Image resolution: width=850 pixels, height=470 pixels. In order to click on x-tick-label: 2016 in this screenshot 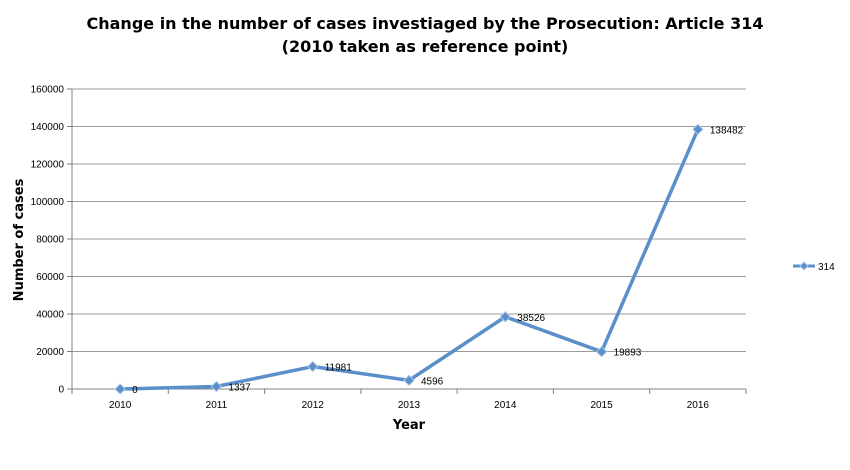, I will do `click(698, 405)`.